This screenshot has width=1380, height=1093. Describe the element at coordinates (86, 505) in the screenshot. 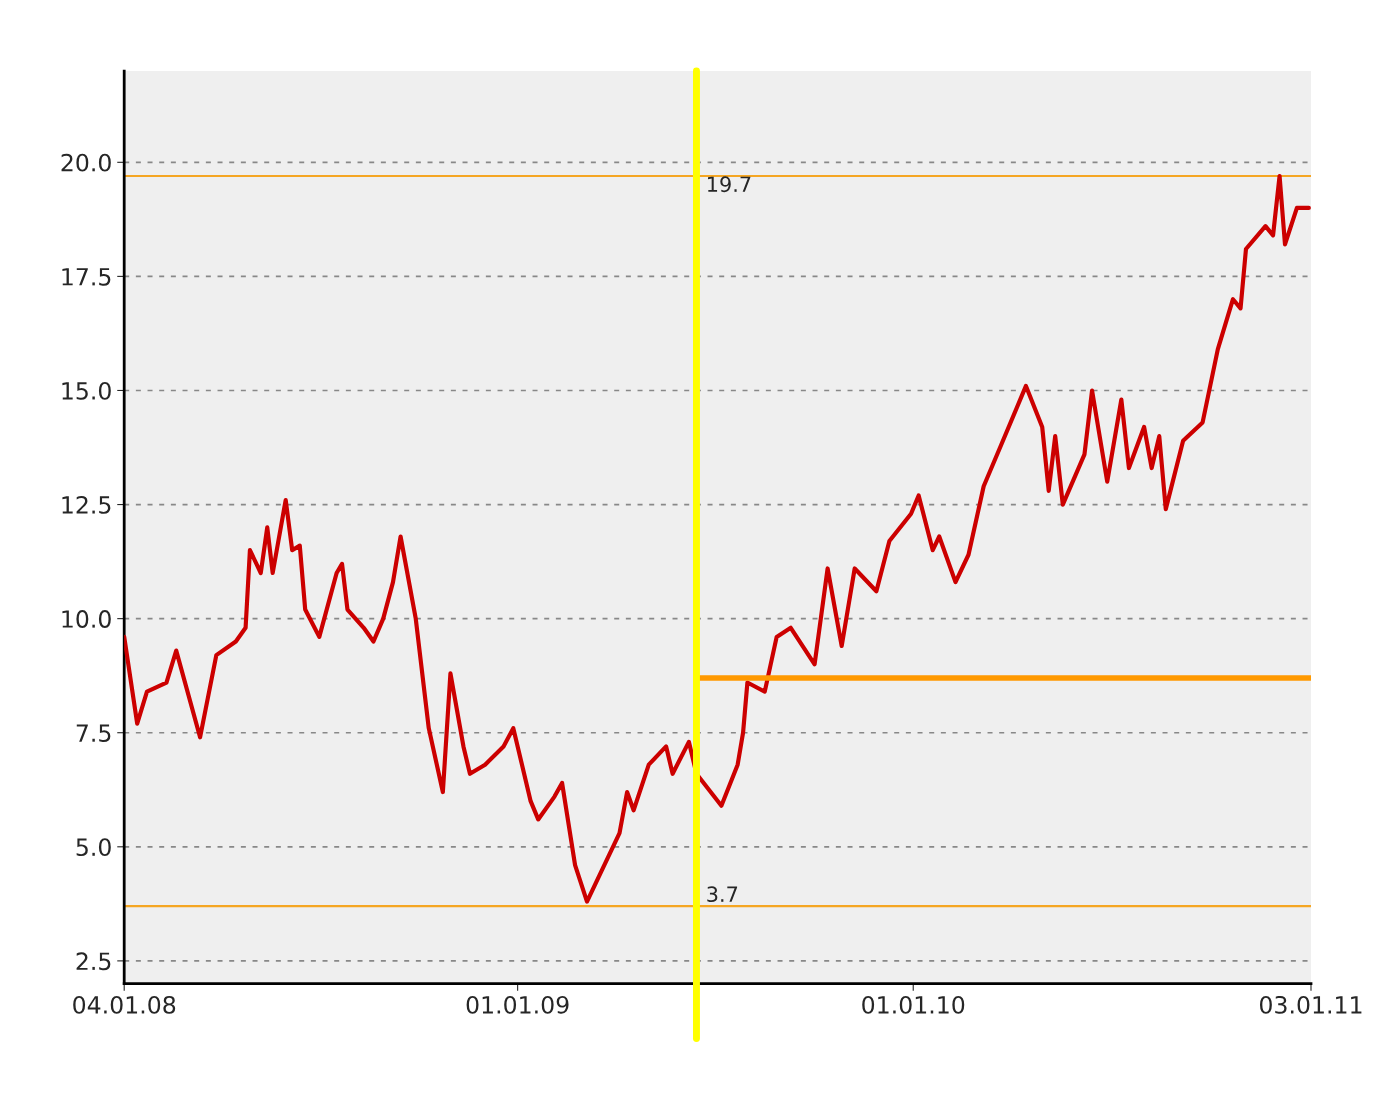

I see `y-tick-label: 12.5` at that location.